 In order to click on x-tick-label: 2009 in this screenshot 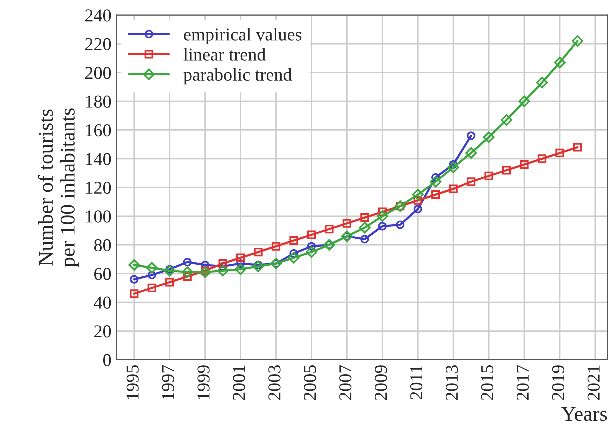, I will do `click(381, 383)`.